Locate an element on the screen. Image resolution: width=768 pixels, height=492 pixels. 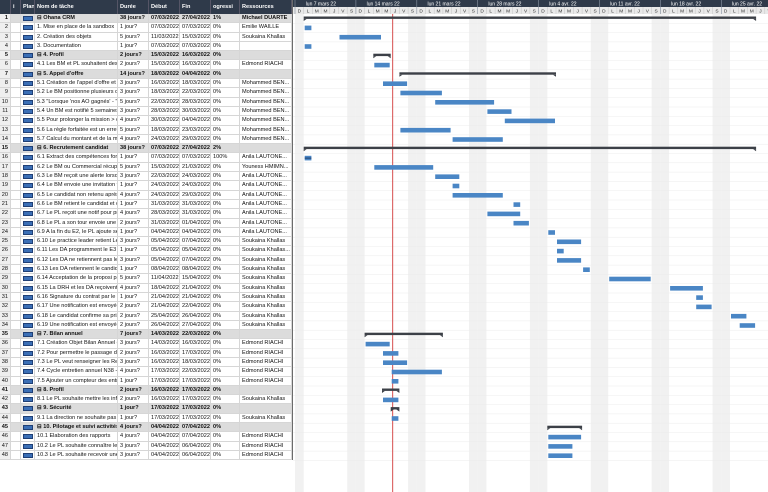
task-duration: 14 jours? is located at coordinates (133, 74).